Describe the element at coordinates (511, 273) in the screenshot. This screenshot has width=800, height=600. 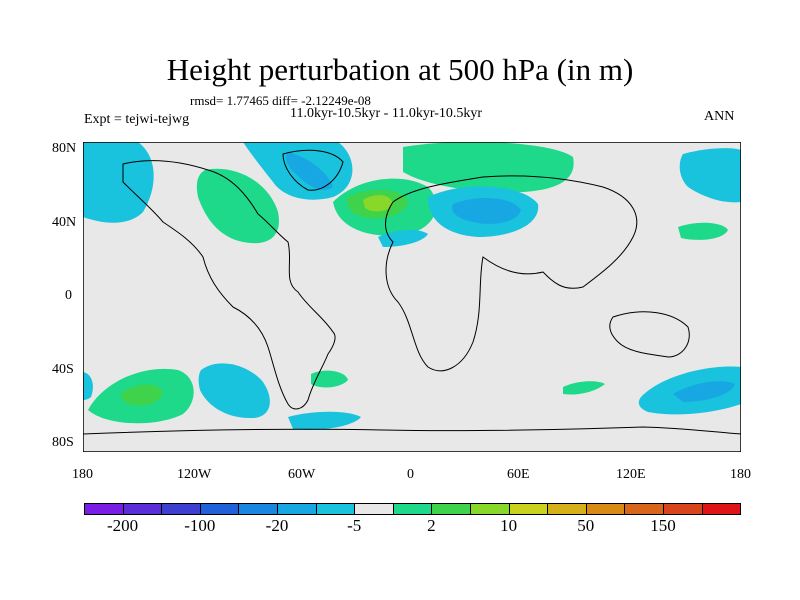
I see `eurasia-africa-coastline` at that location.